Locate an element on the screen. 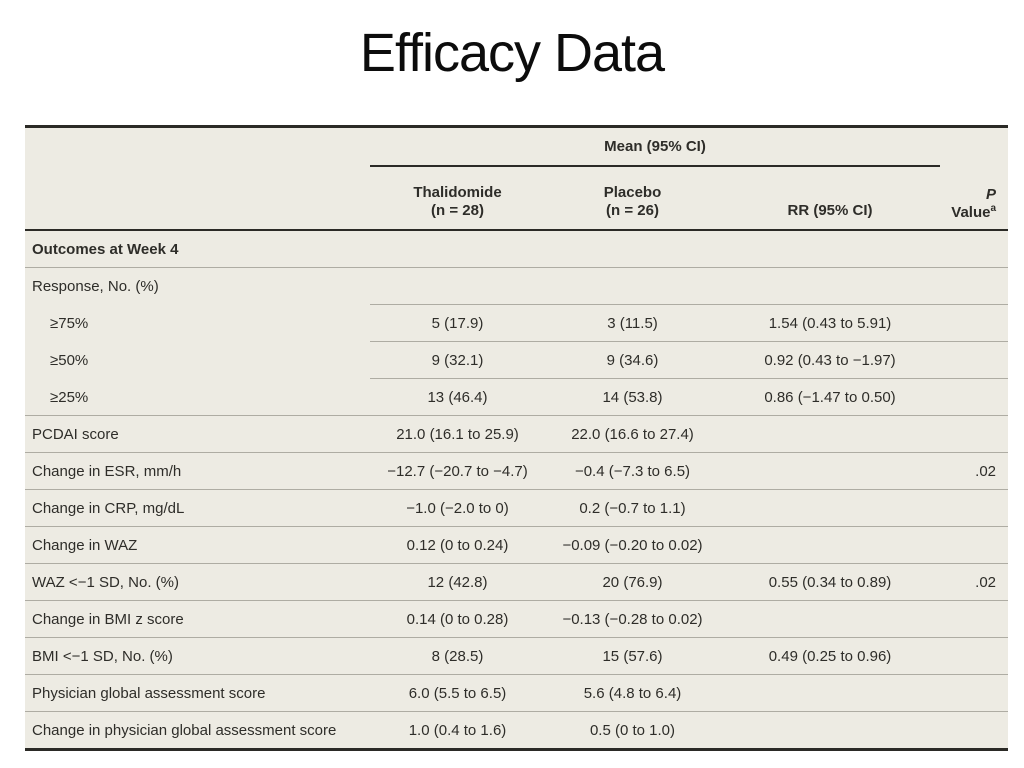 The height and width of the screenshot is (768, 1024). row-label: Change in BMI z score is located at coordinates (197, 618).